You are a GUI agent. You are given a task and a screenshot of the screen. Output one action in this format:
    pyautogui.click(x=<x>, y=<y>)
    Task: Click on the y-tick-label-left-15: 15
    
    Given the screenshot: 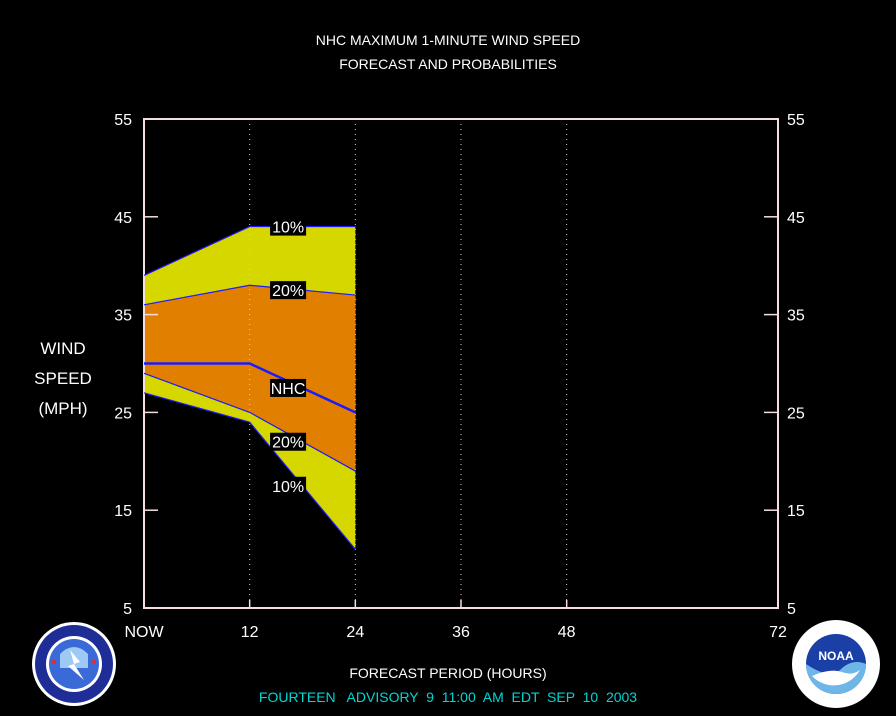 What is the action you would take?
    pyautogui.click(x=123, y=511)
    